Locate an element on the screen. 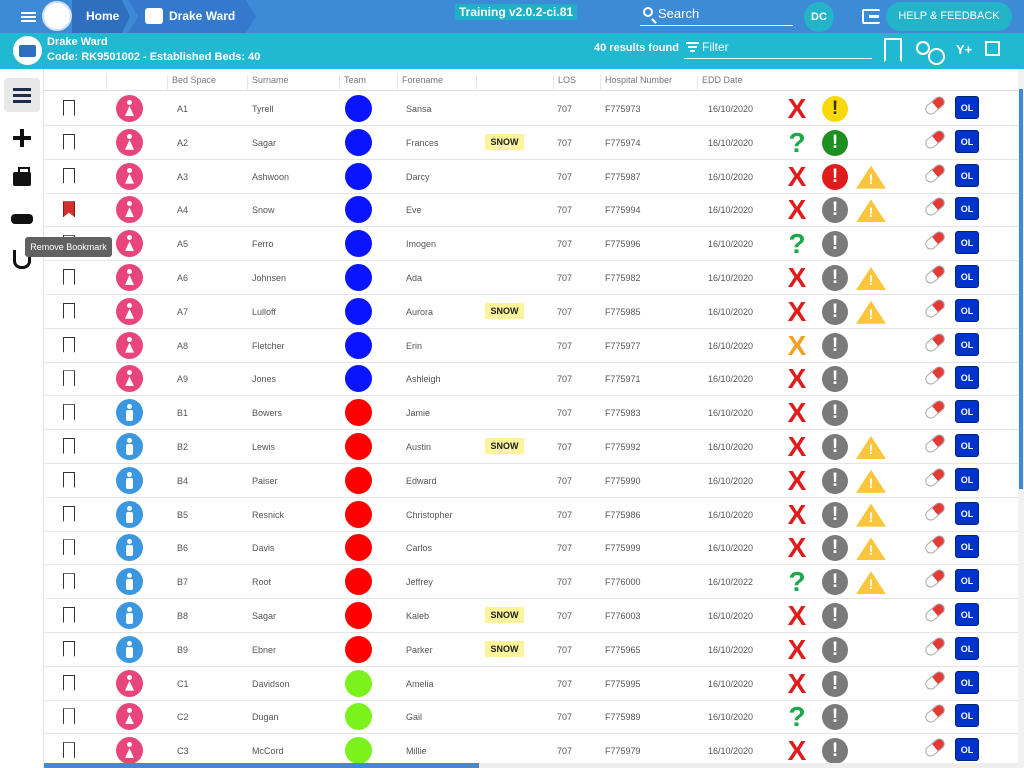 The height and width of the screenshot is (768, 1024). header-surname: Surname is located at coordinates (292, 82).